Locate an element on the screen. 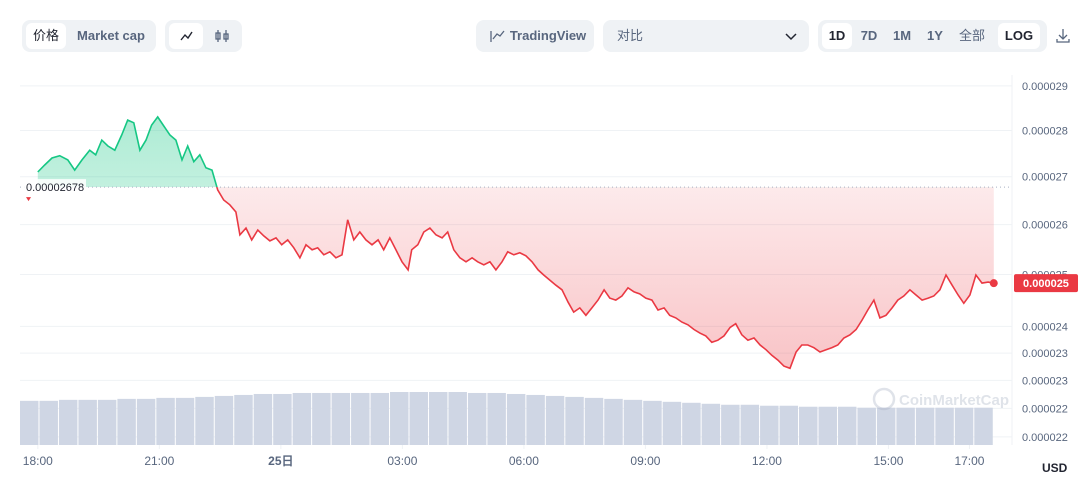 The width and height of the screenshot is (1080, 479). range-button: 7D is located at coordinates (869, 35).